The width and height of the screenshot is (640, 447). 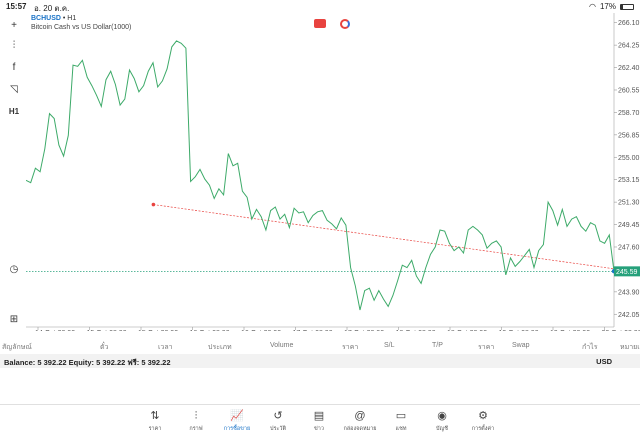 I want to click on status-bar: 15:57 อ. 20 ต.ค. ◠ 17%, so click(x=320, y=6).